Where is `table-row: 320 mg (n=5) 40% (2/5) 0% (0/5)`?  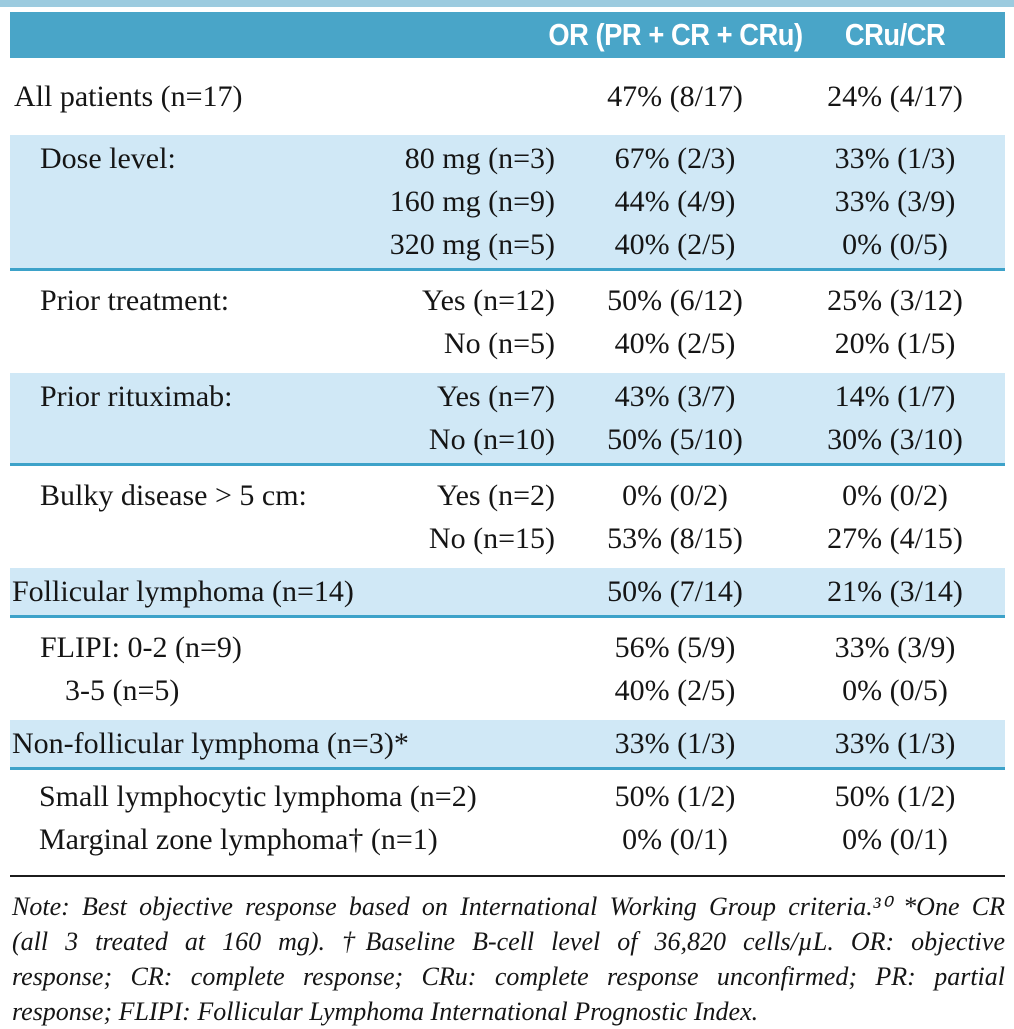
table-row: 320 mg (n=5) 40% (2/5) 0% (0/5) is located at coordinates (507, 244).